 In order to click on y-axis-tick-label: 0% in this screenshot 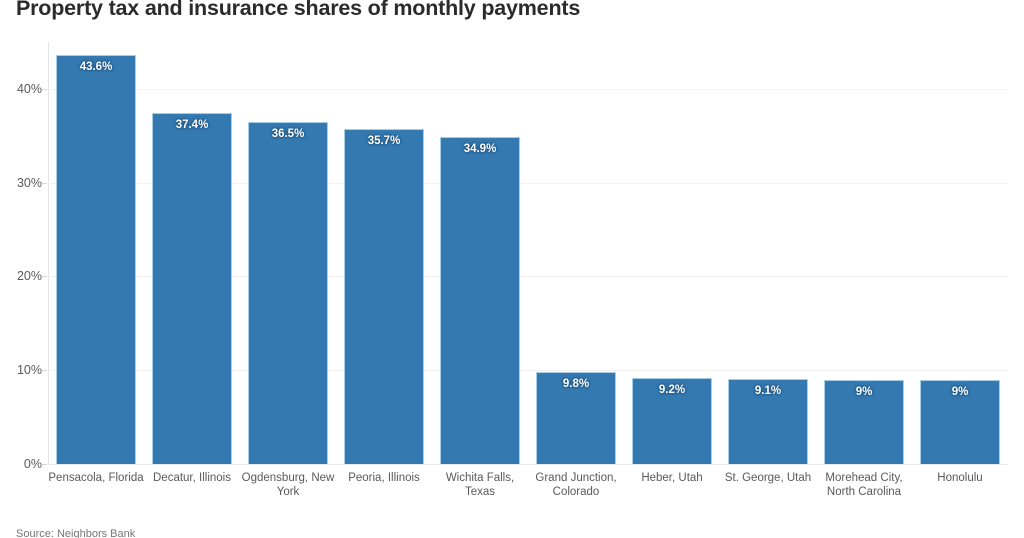, I will do `click(32, 464)`.